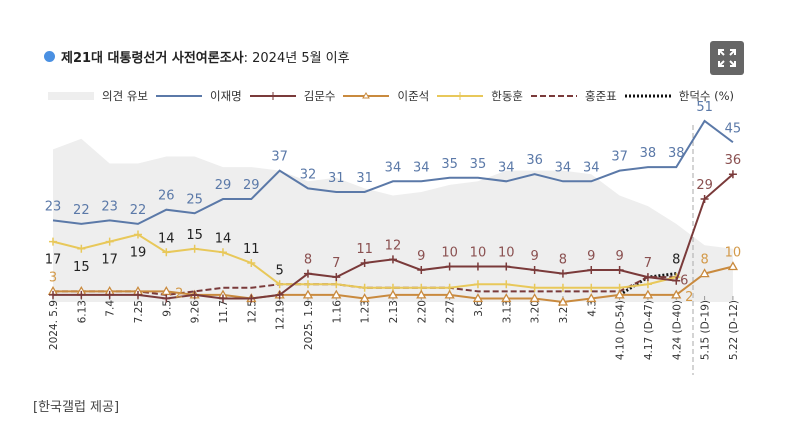 This screenshot has width=800, height=435. What do you see at coordinates (684, 281) in the screenshot?
I see `data-label: 6` at bounding box center [684, 281].